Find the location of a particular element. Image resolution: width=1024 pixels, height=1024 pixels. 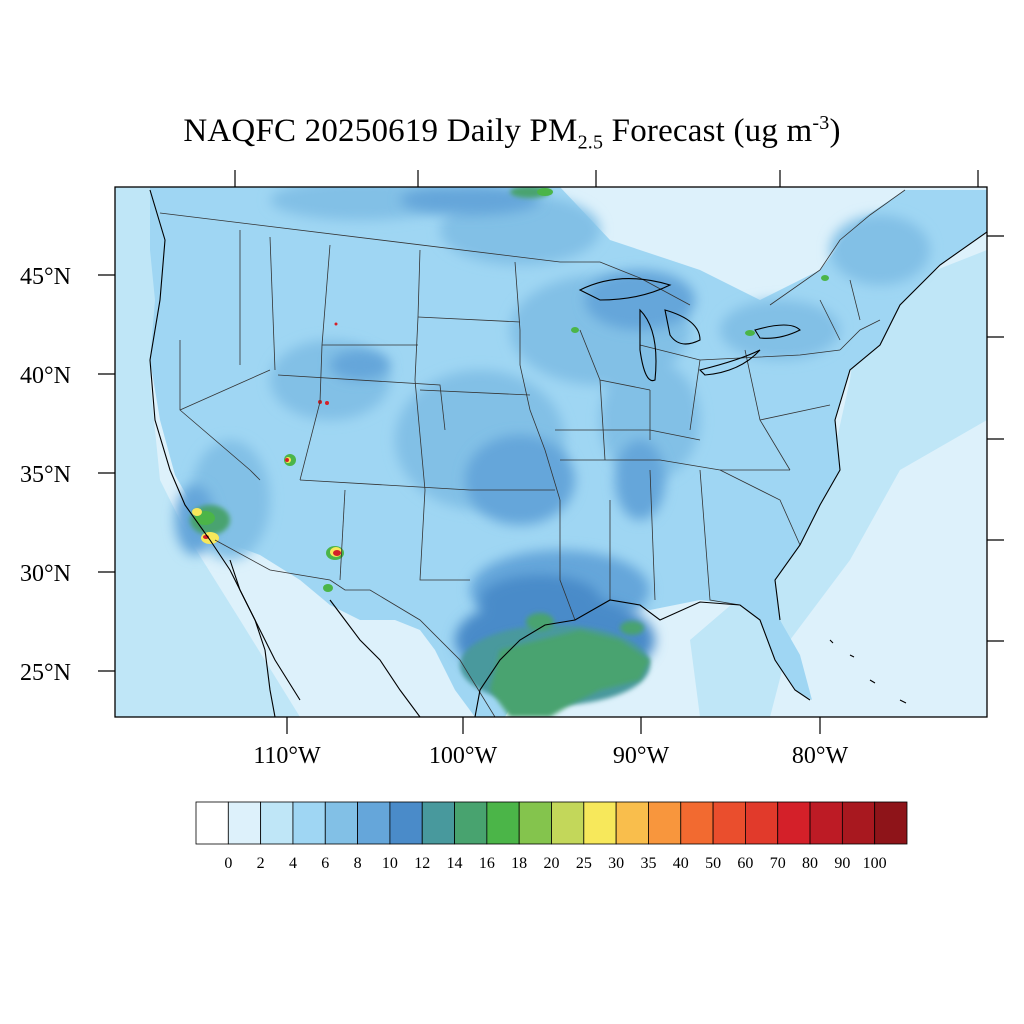

colorbar is located at coordinates (551, 823).